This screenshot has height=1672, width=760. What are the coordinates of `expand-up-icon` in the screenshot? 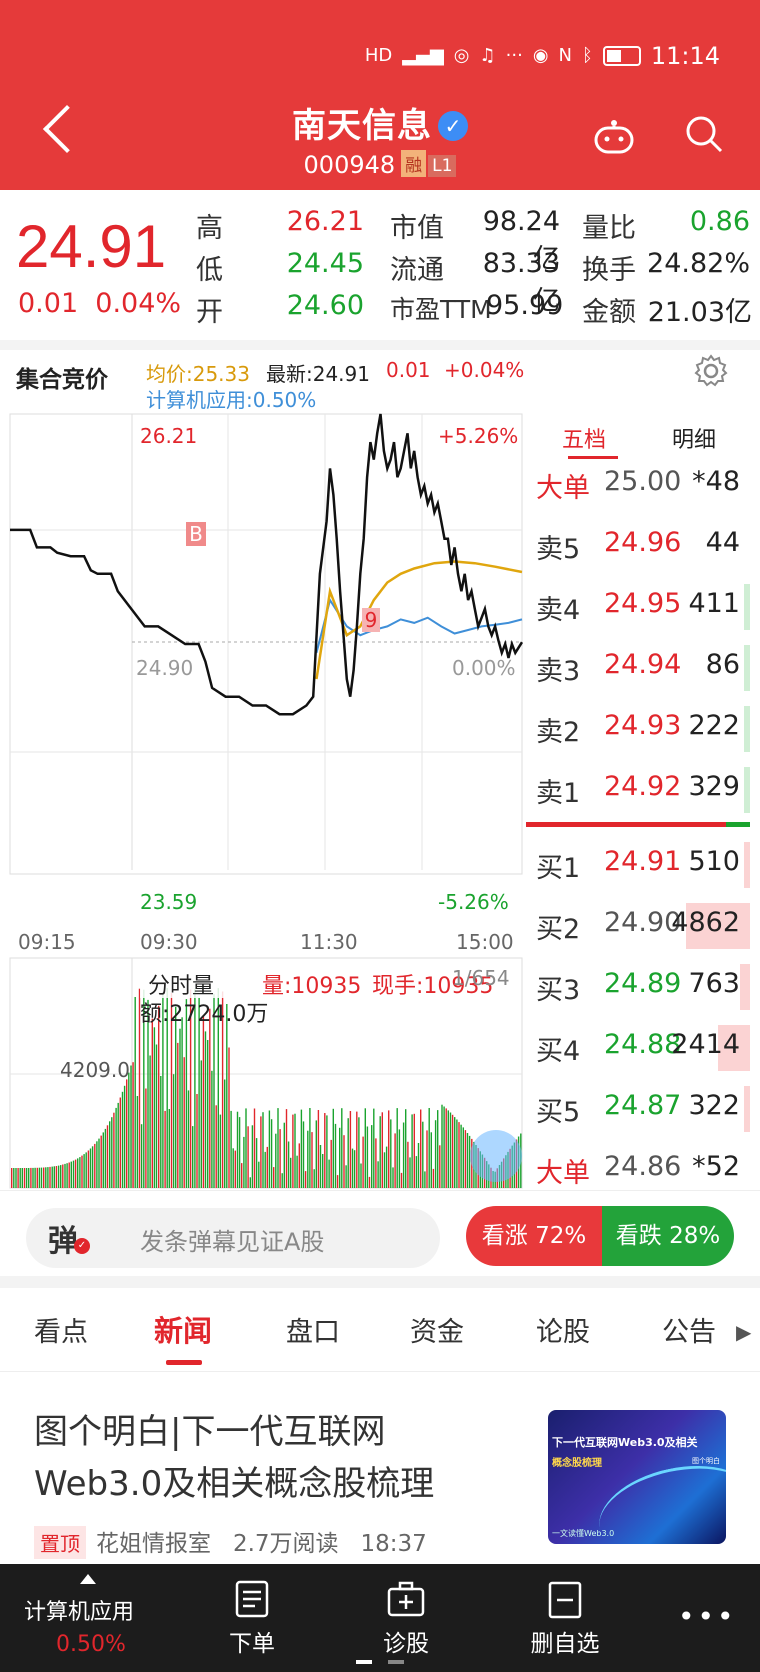 It's located at (88, 1579).